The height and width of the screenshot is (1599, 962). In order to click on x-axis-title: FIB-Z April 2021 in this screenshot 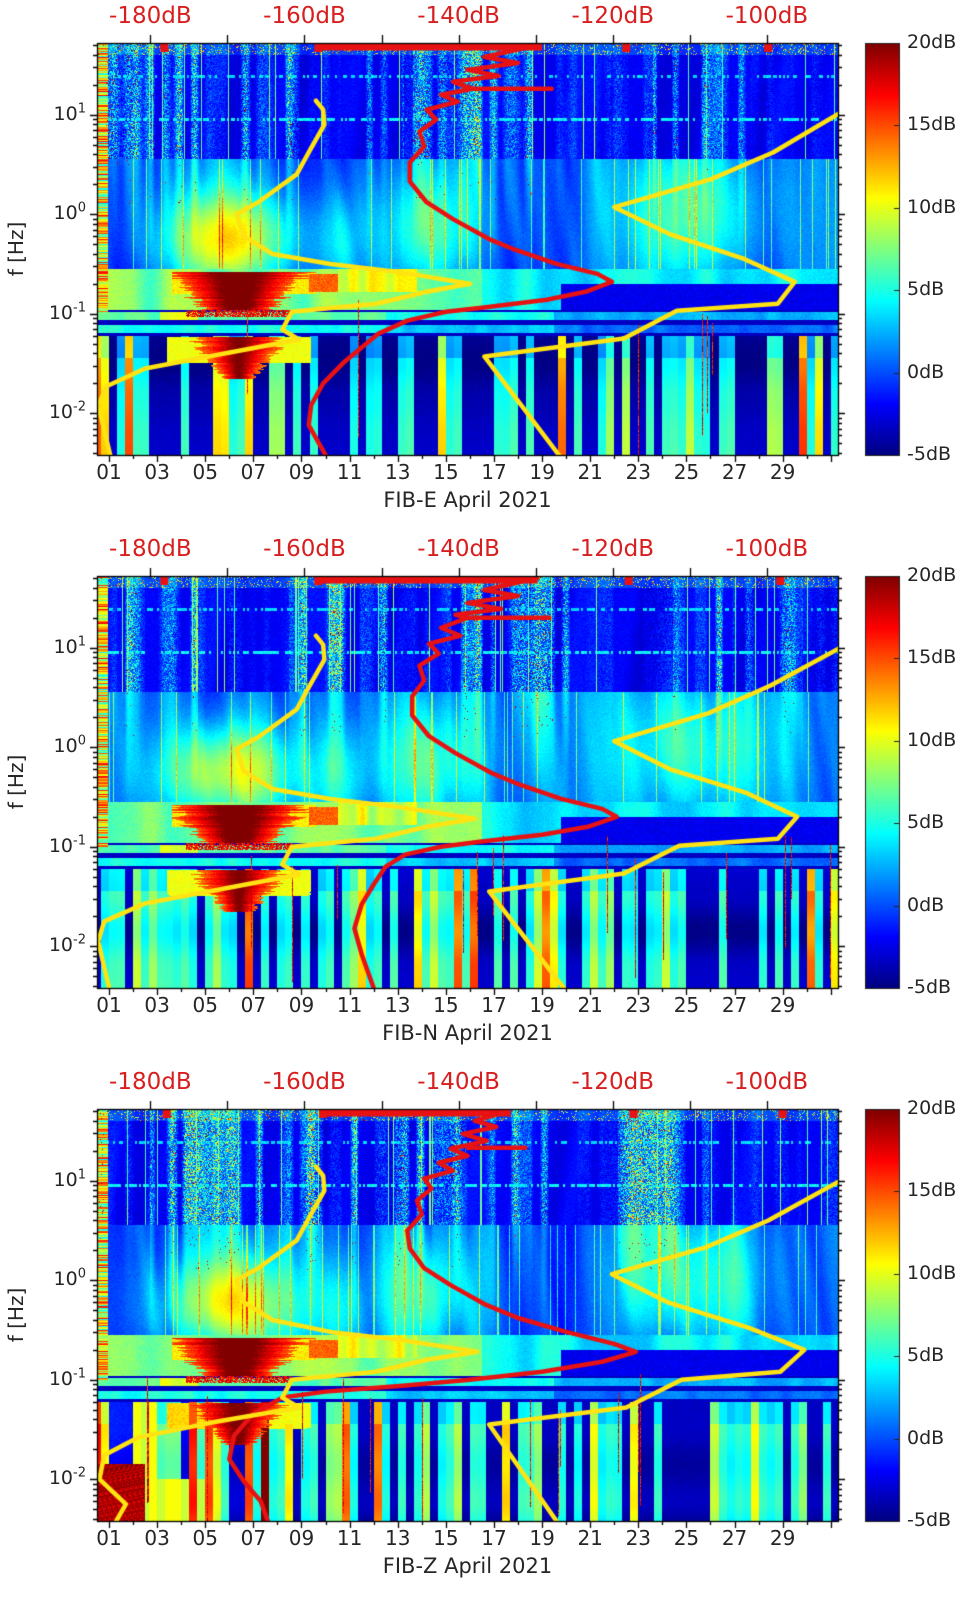, I will do `click(467, 1566)`.